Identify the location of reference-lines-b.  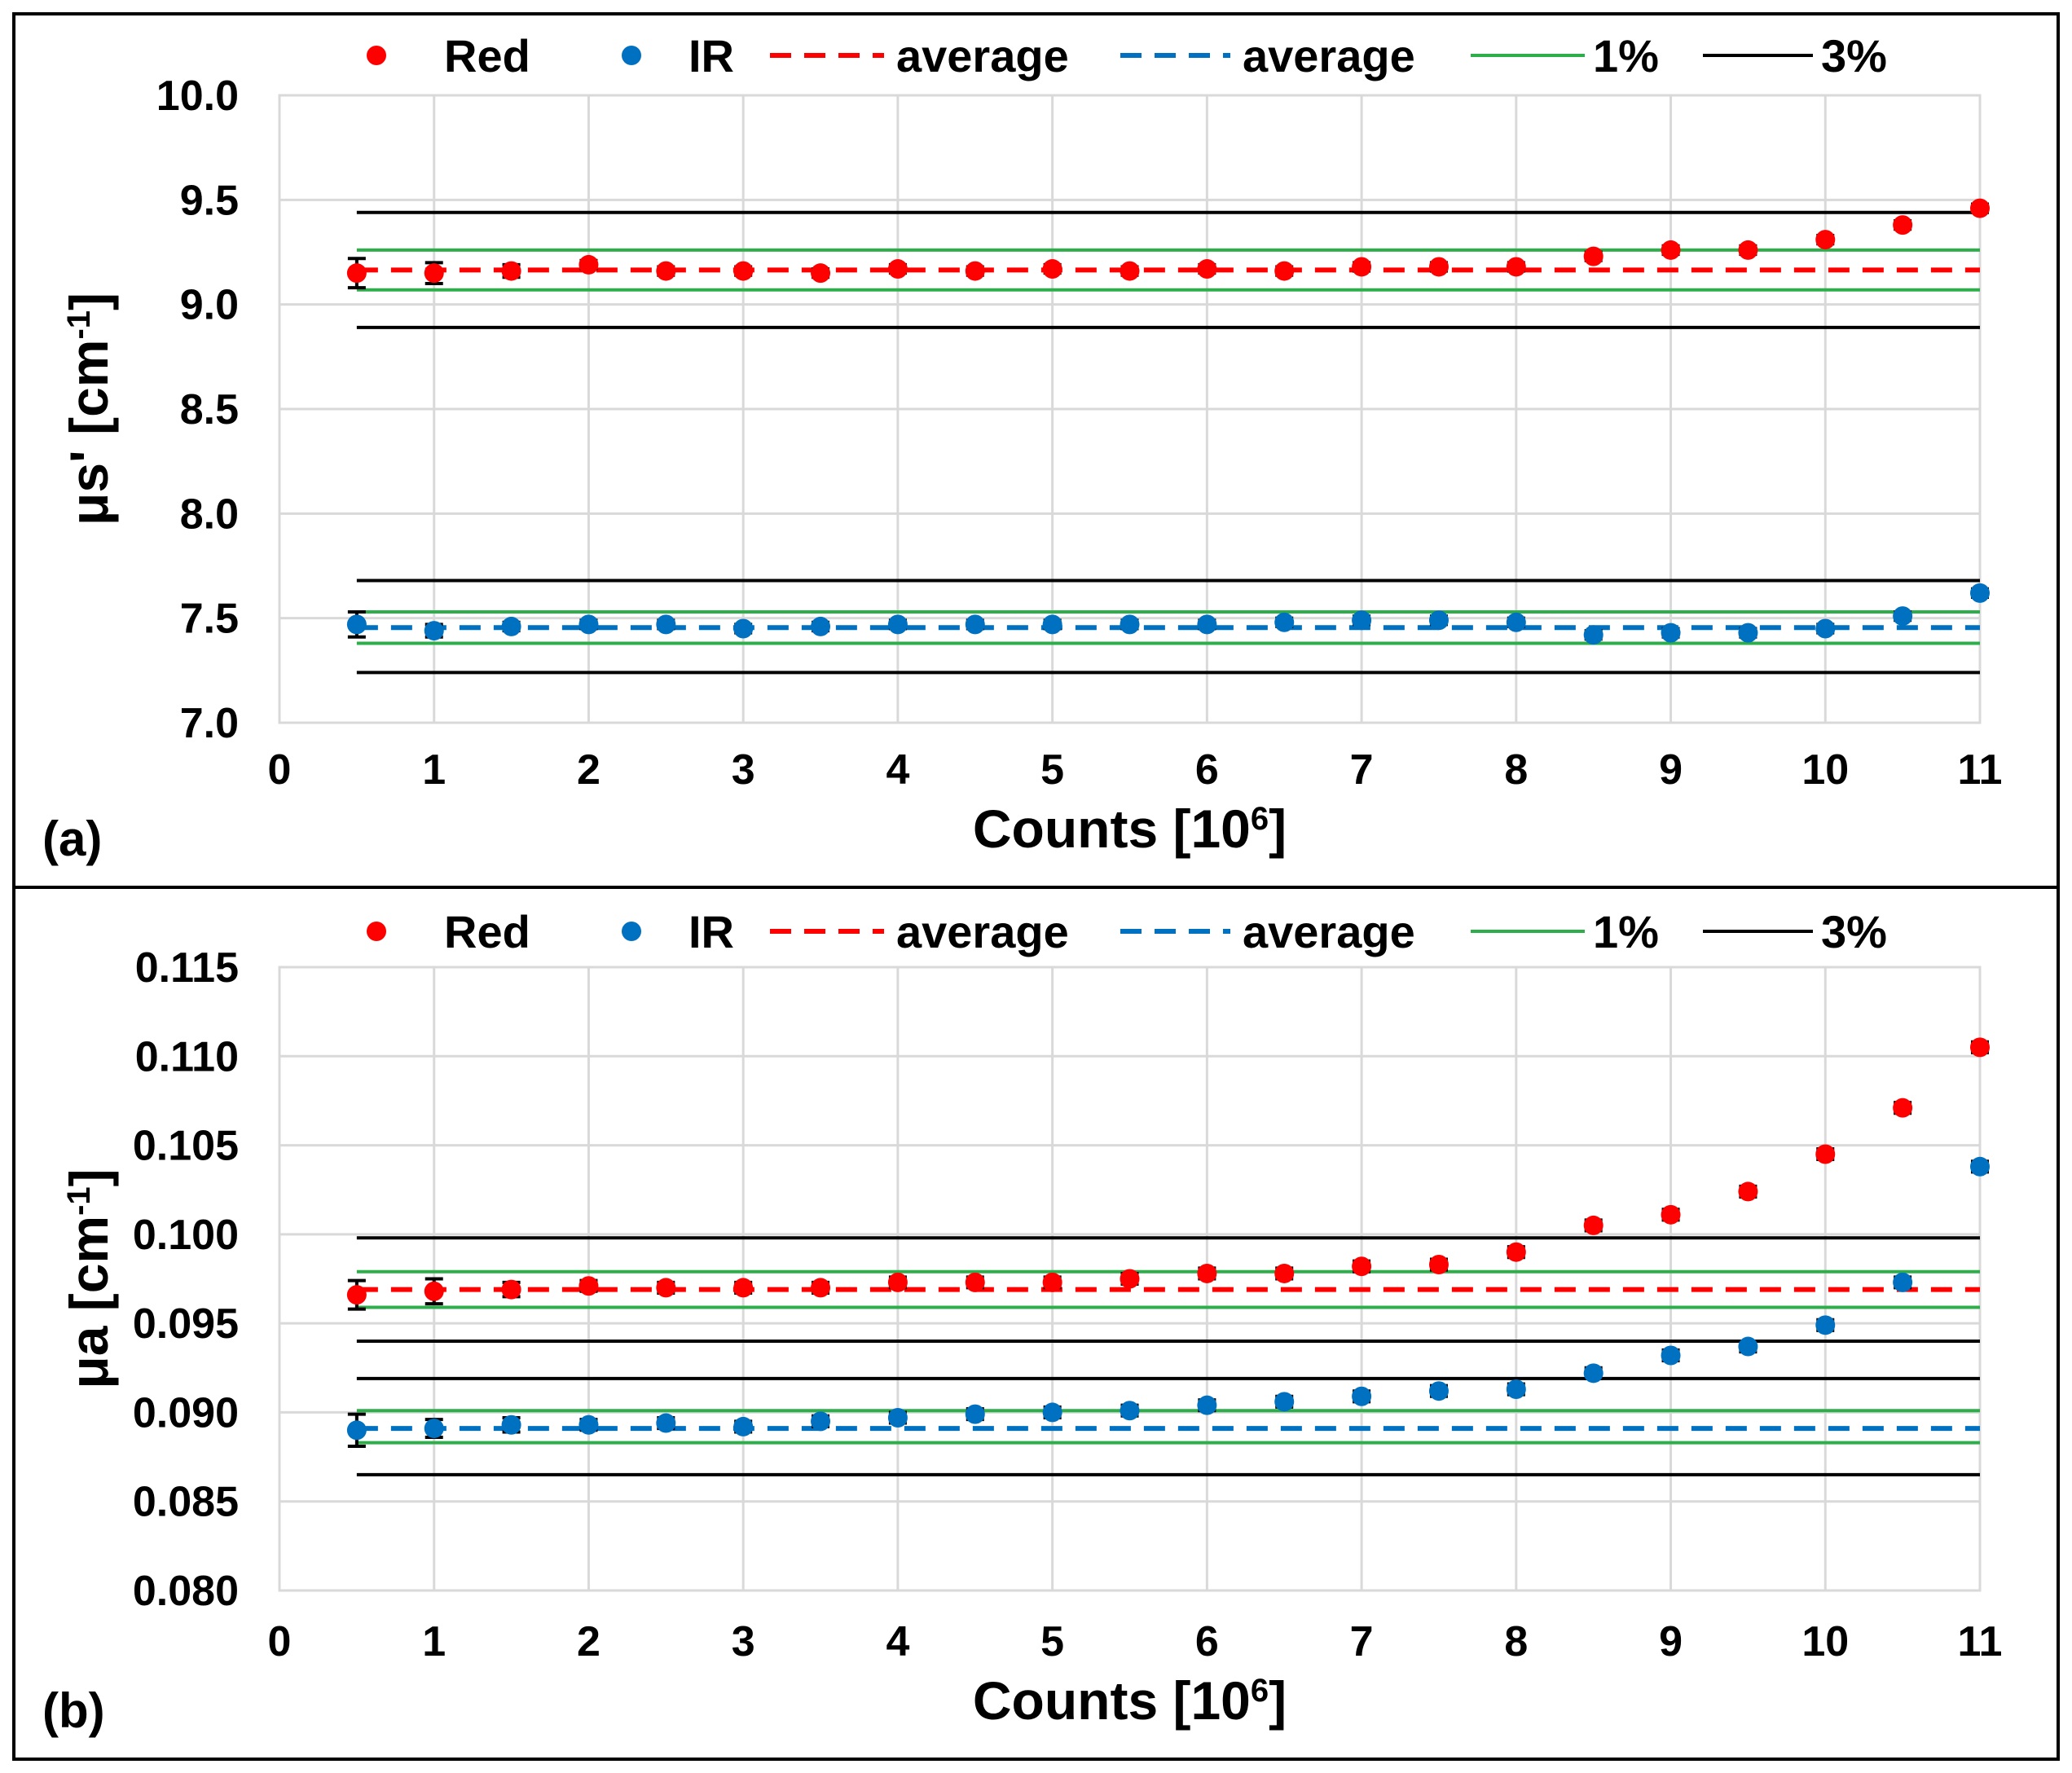
(1168, 1356).